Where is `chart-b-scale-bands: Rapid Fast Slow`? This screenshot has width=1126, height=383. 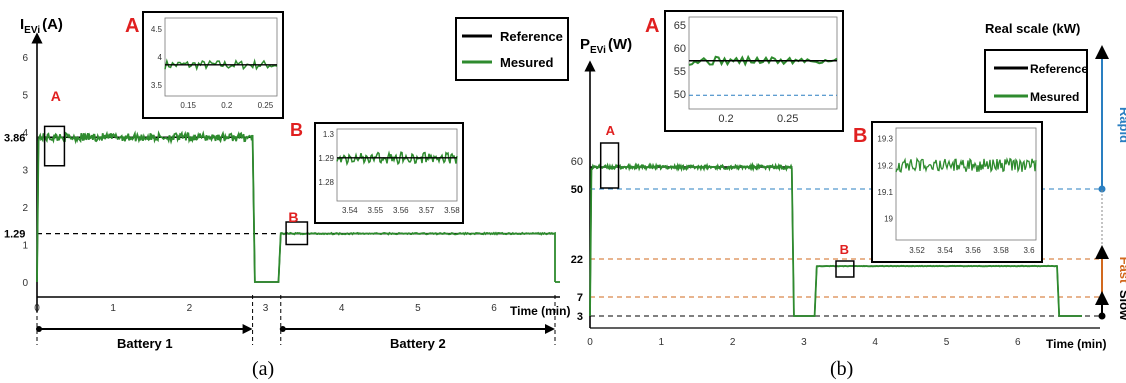 chart-b-scale-bands: Rapid Fast Slow is located at coordinates (1110, 183).